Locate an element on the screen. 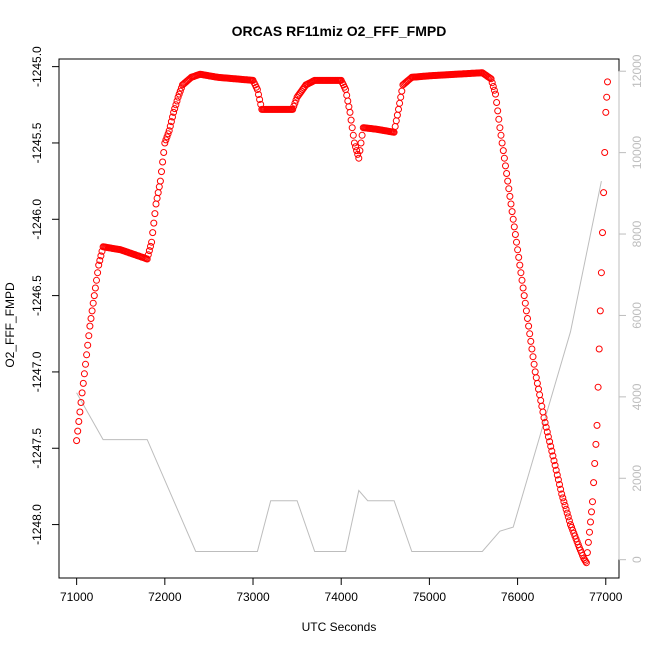 The image size is (650, 650). x-tick-label: 73000 is located at coordinates (253, 597).